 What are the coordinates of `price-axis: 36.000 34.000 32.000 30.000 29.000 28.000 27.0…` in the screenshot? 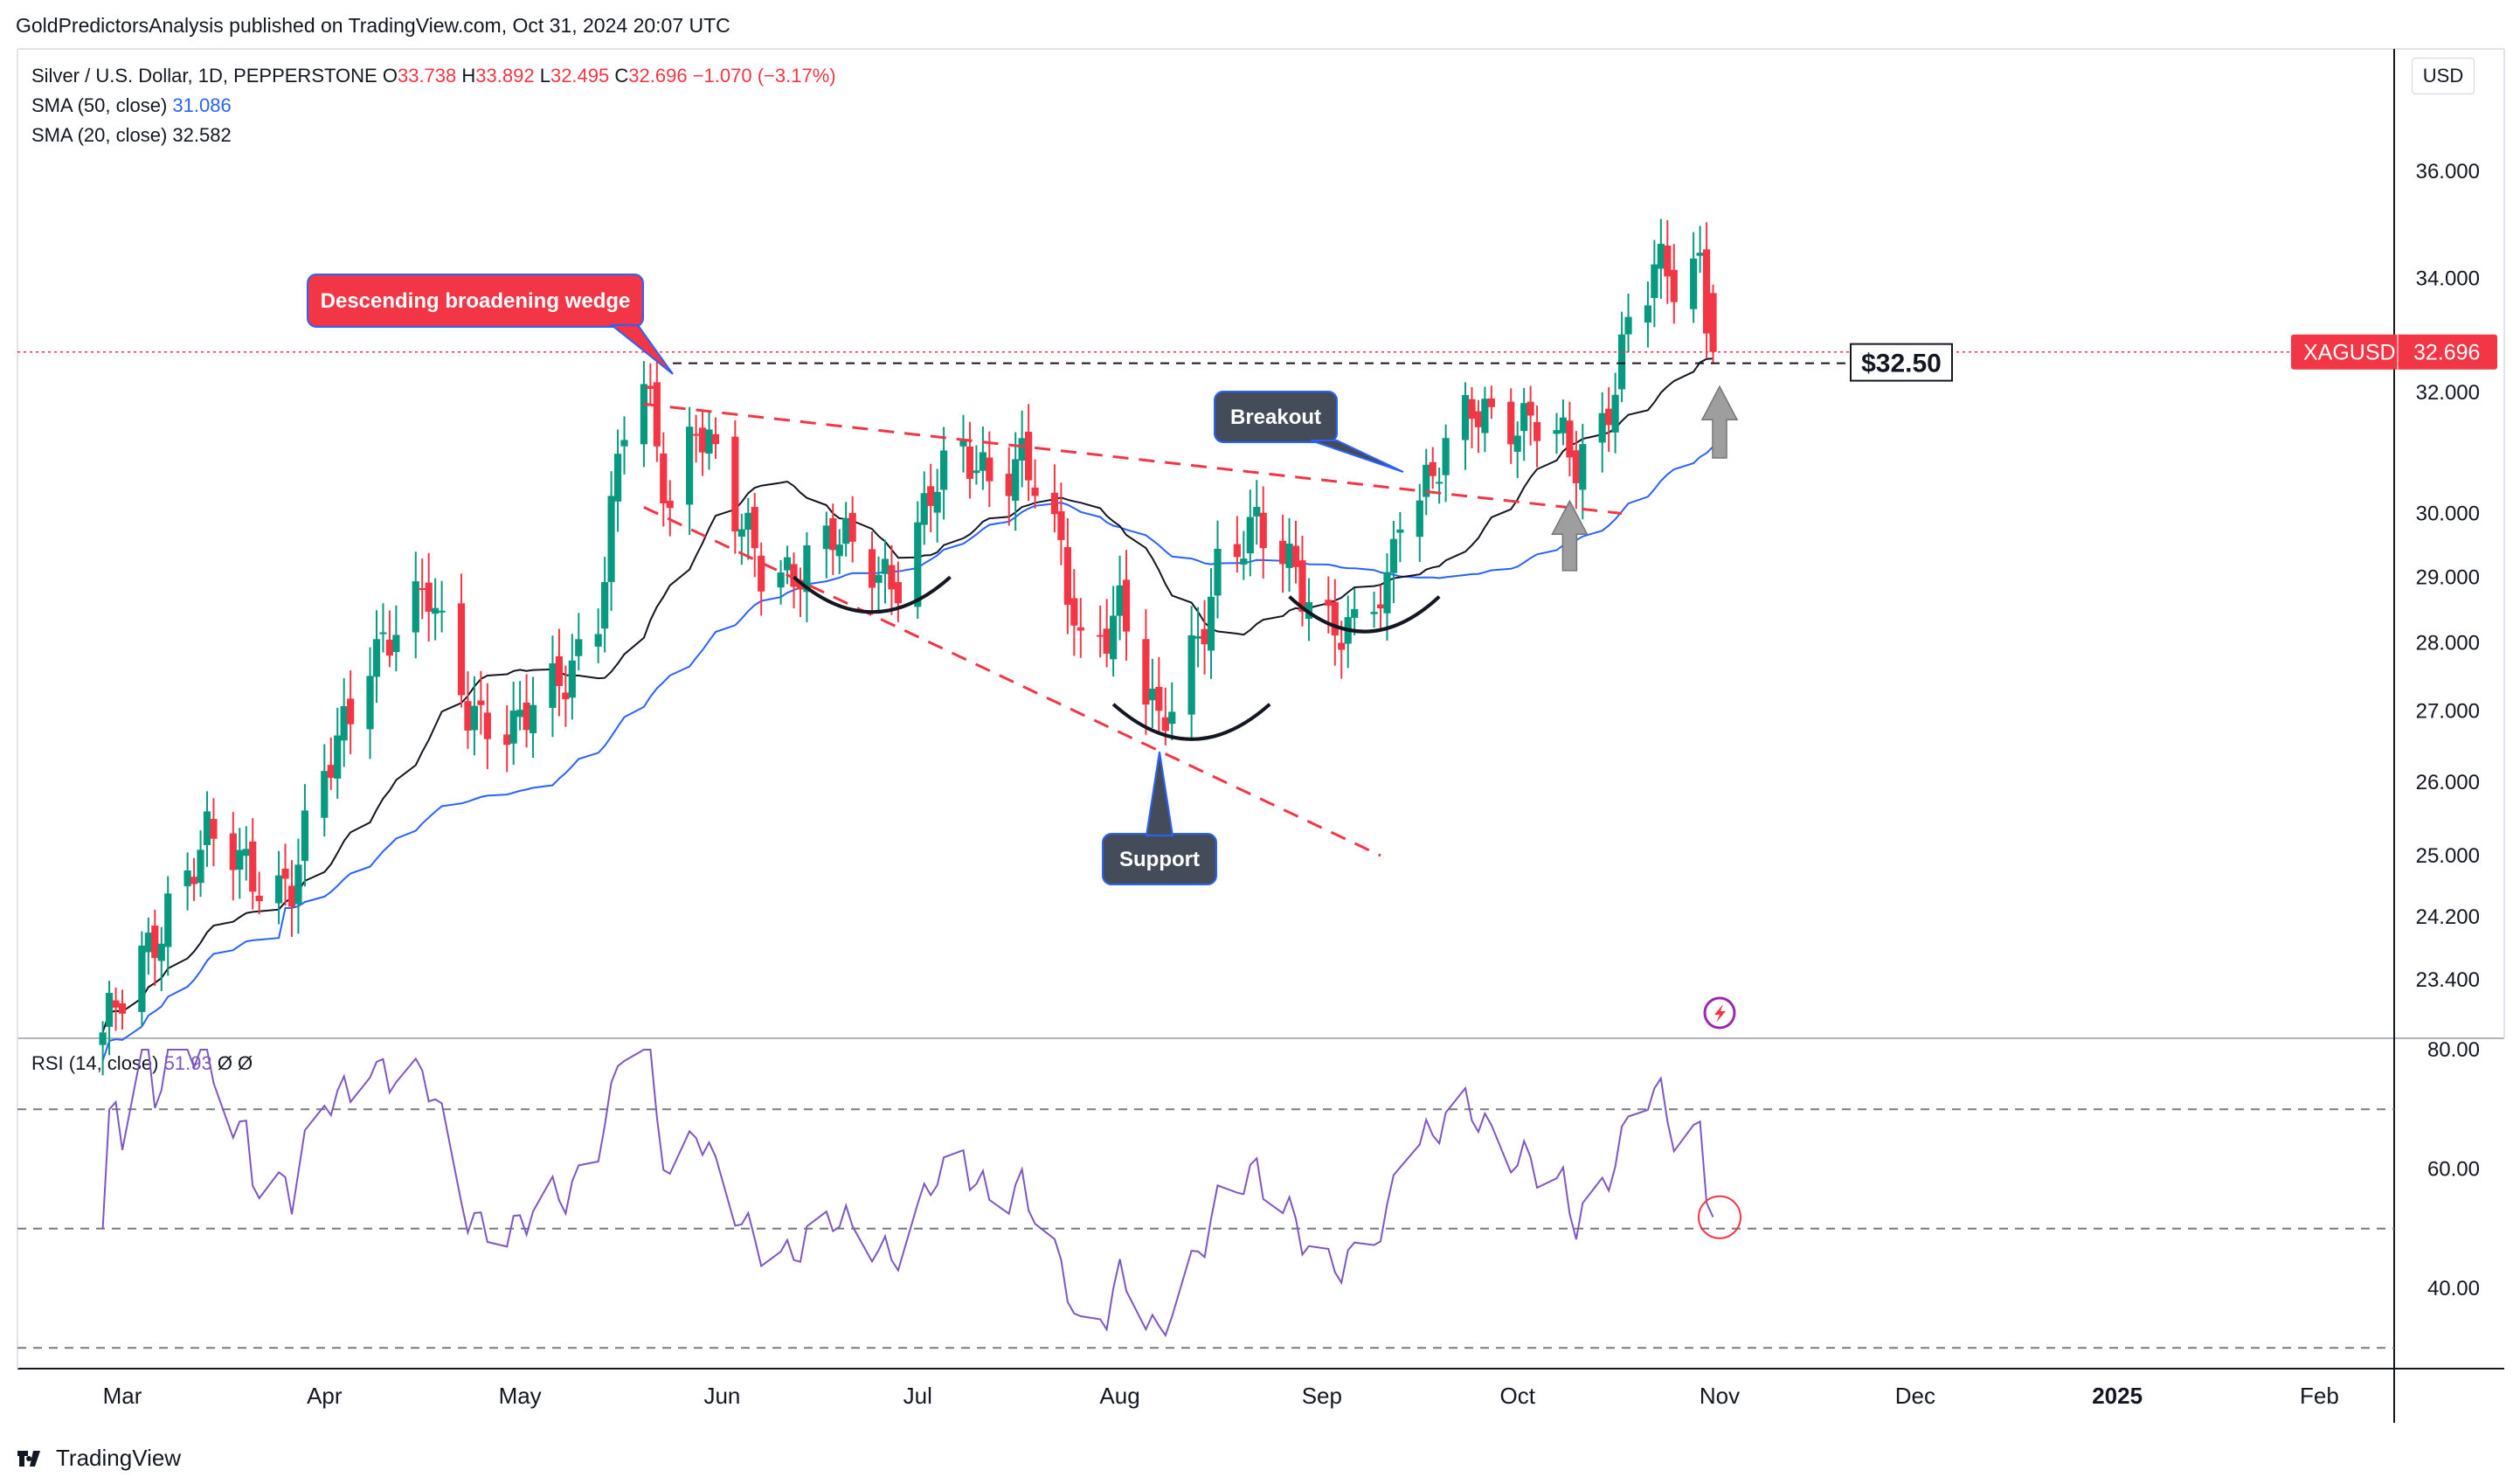 It's located at (2448, 576).